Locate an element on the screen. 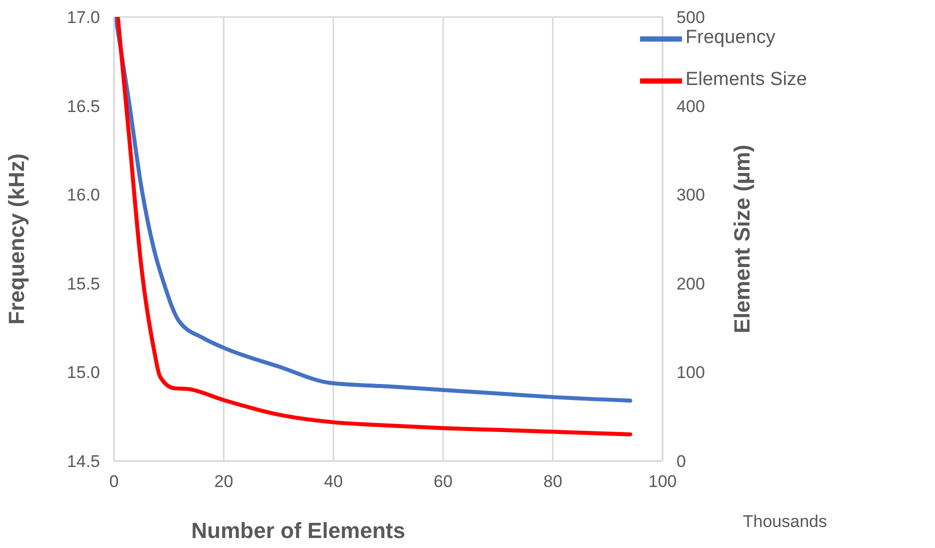 This screenshot has width=935, height=548. y2-tick-label: 0 is located at coordinates (681, 462).